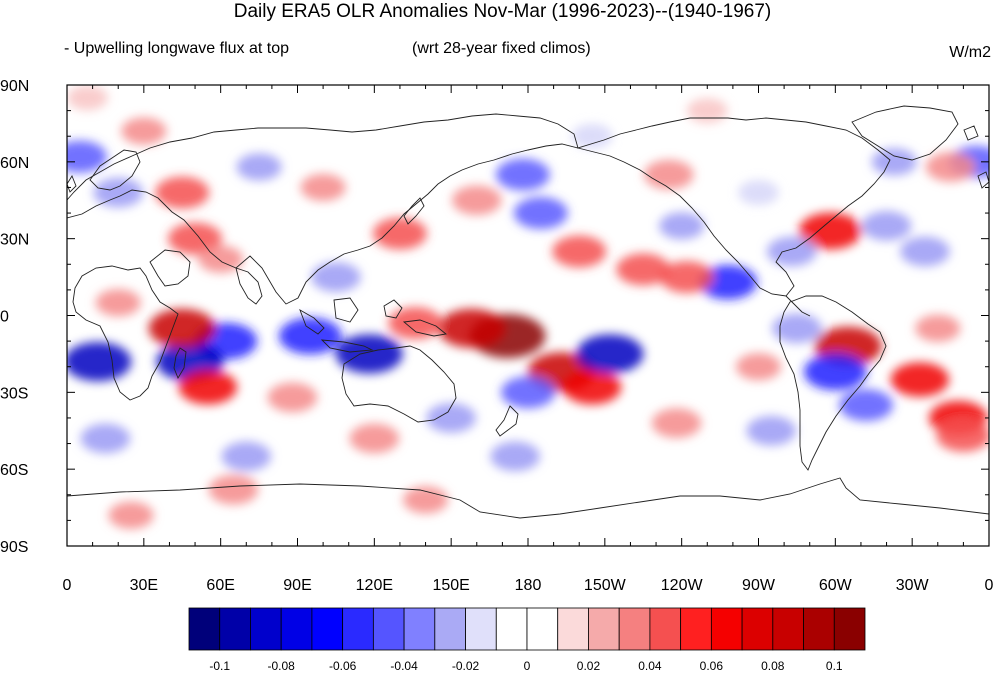 Image resolution: width=1005 pixels, height=676 pixels. Describe the element at coordinates (404, 666) in the screenshot. I see `colorbar-label: -0.04` at that location.